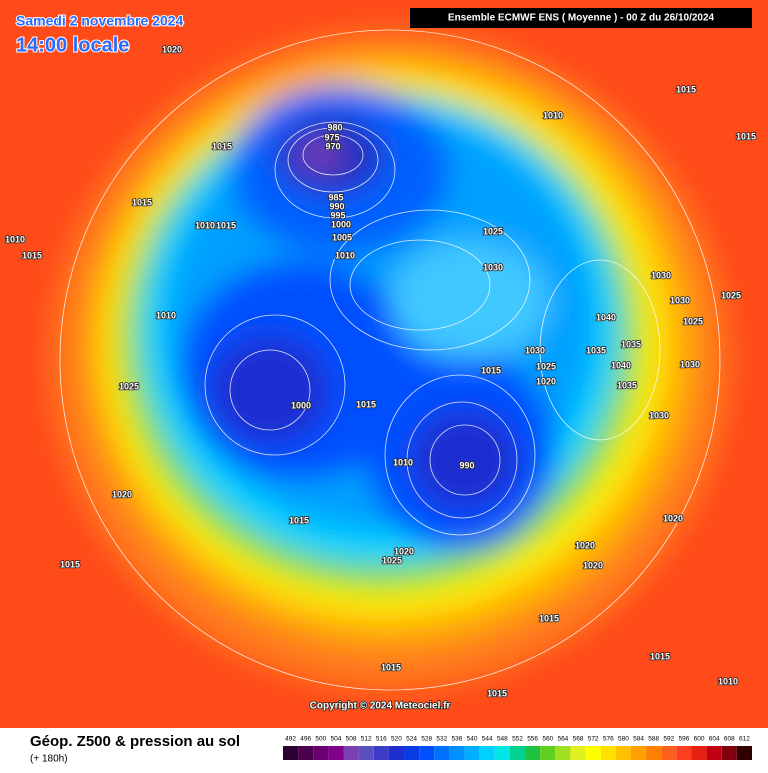 Image resolution: width=768 pixels, height=773 pixels. What do you see at coordinates (547, 739) in the screenshot?
I see `scale-label: 560` at bounding box center [547, 739].